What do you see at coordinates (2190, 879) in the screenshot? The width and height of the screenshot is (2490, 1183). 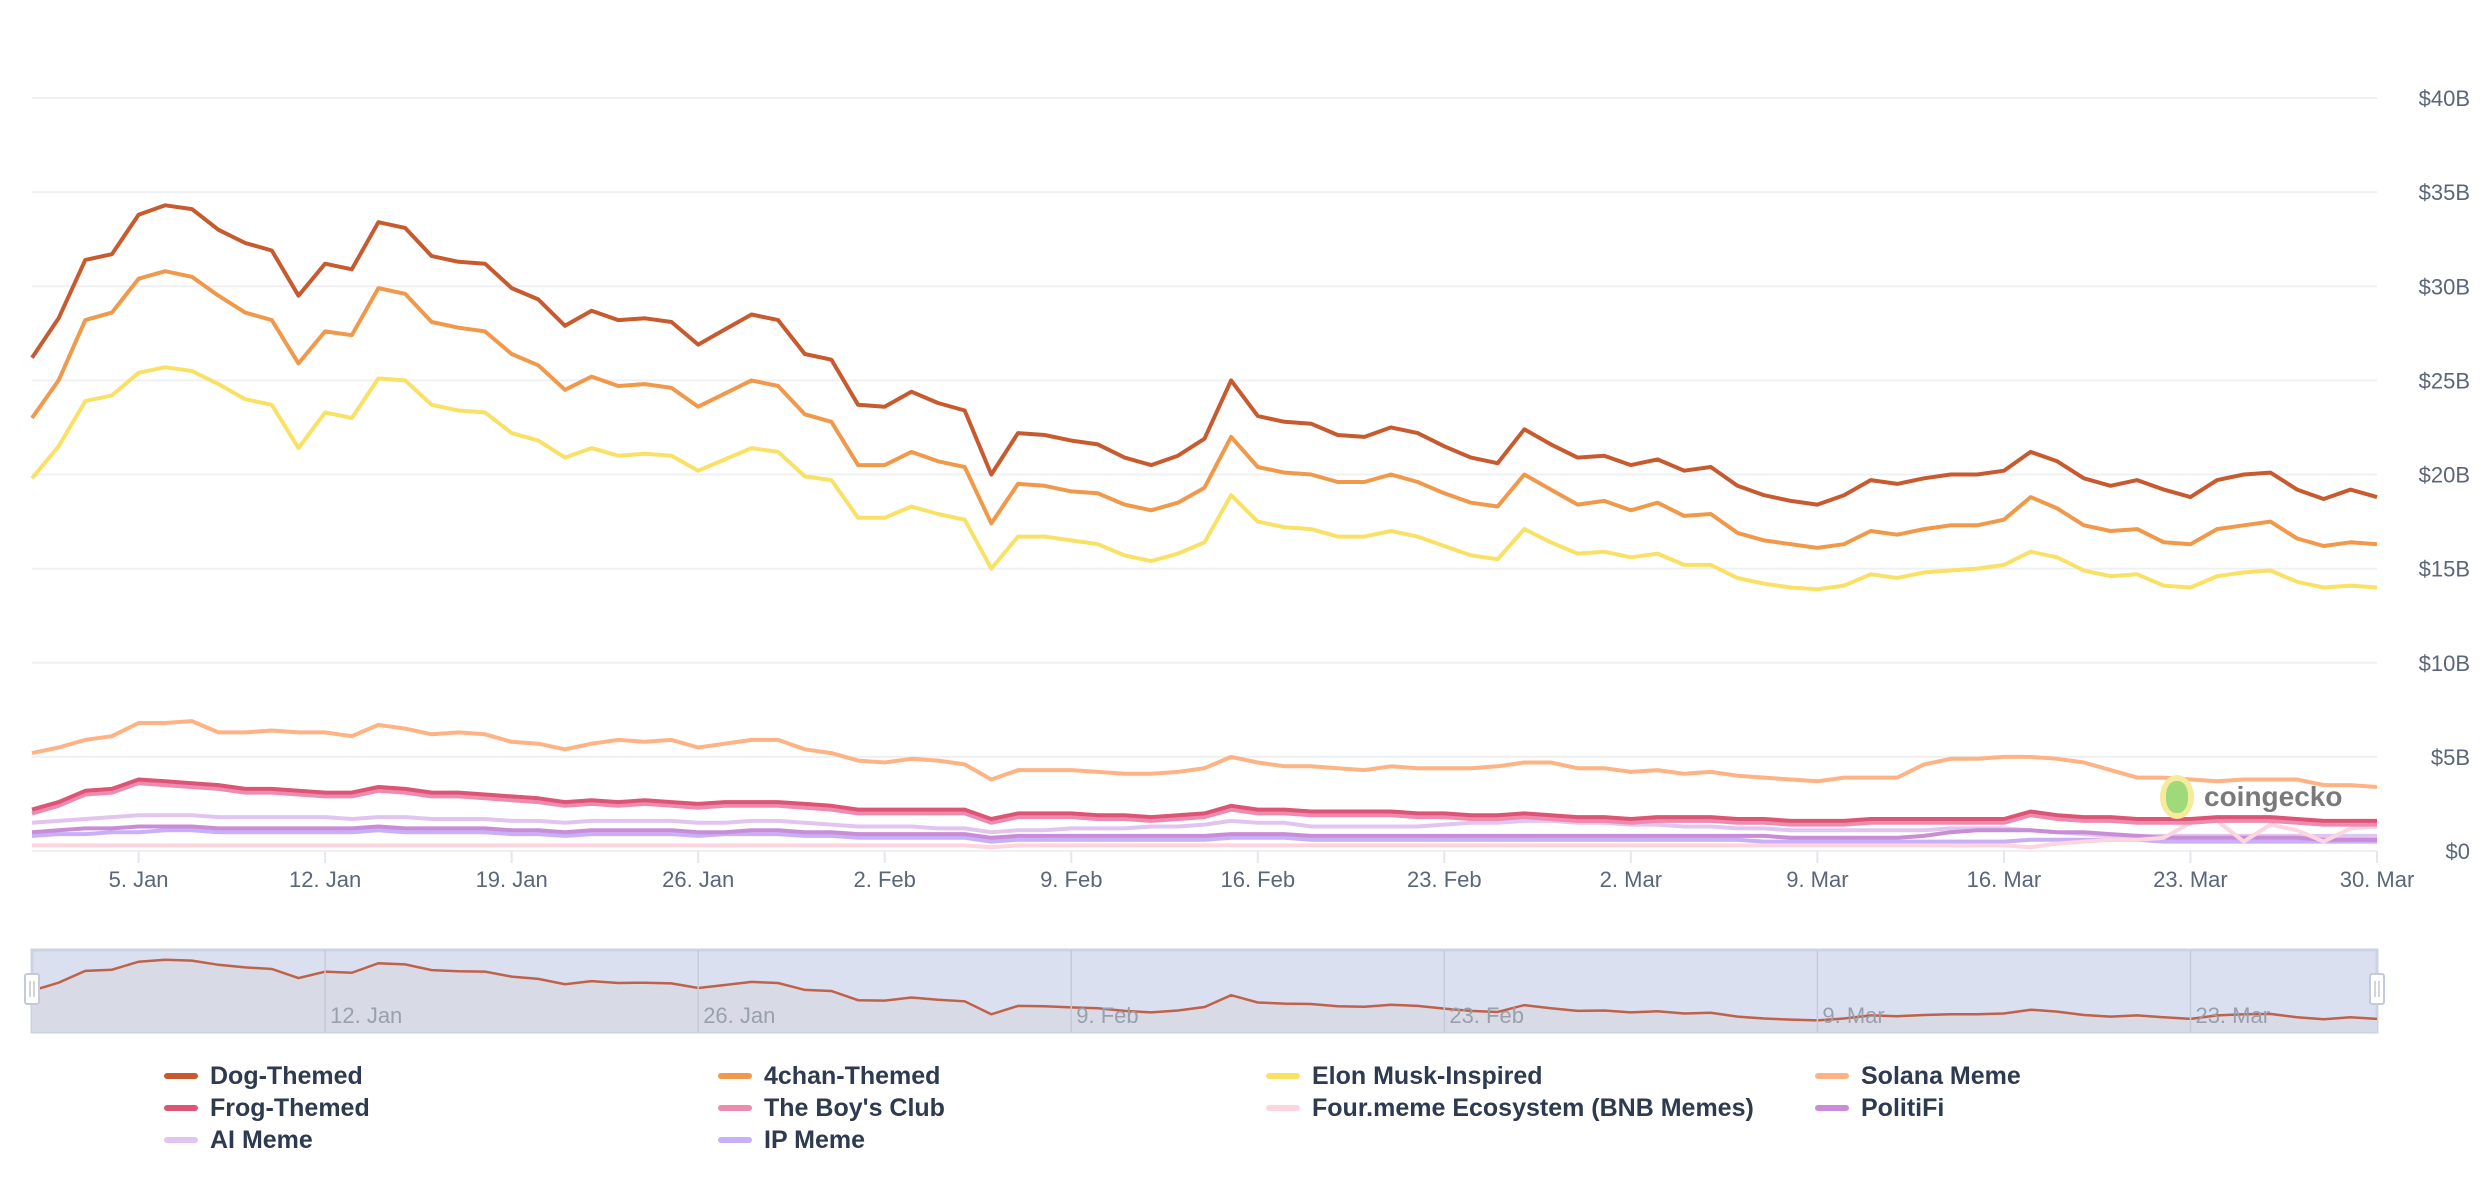 I see `x-tick-label: 23. Mar` at bounding box center [2190, 879].